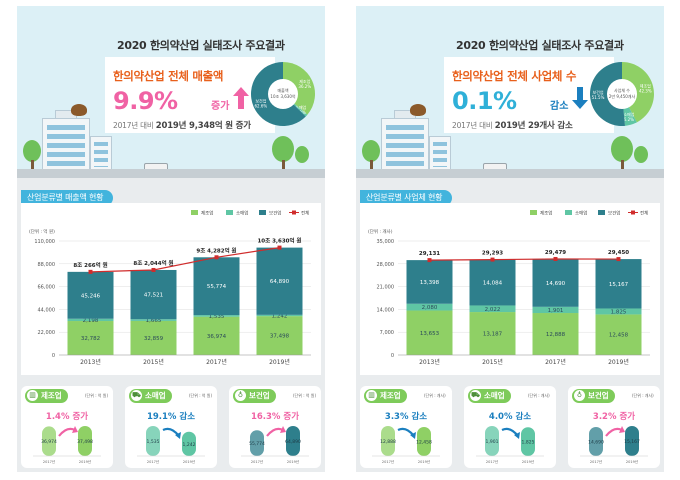 The width and height of the screenshot is (680, 480). I want to click on big-percent: 0.1%, so click(484, 101).